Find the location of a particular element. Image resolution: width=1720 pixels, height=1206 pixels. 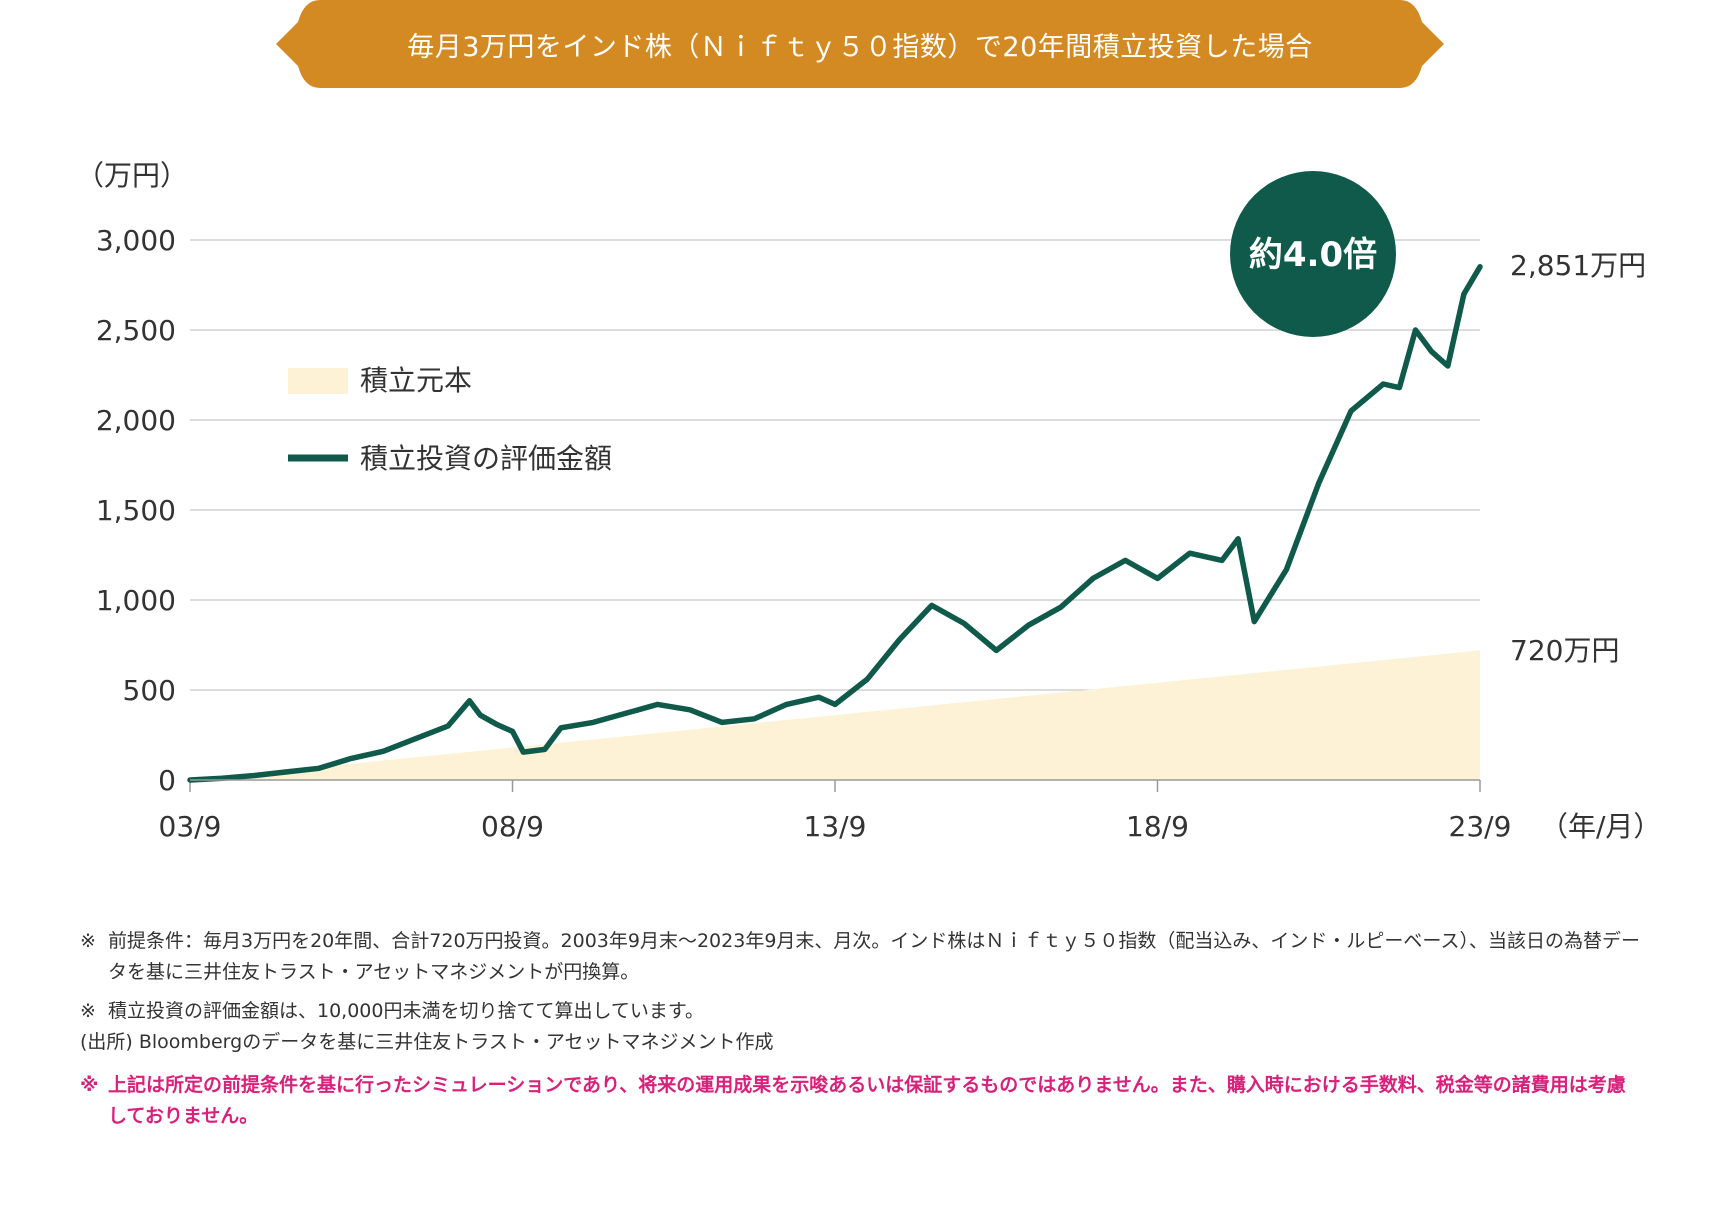

title-banner: 毎月3万円をインド株（Ｎｉｆｔｙ５０指数）で20年間積立投資した場合 is located at coordinates (860, 44).